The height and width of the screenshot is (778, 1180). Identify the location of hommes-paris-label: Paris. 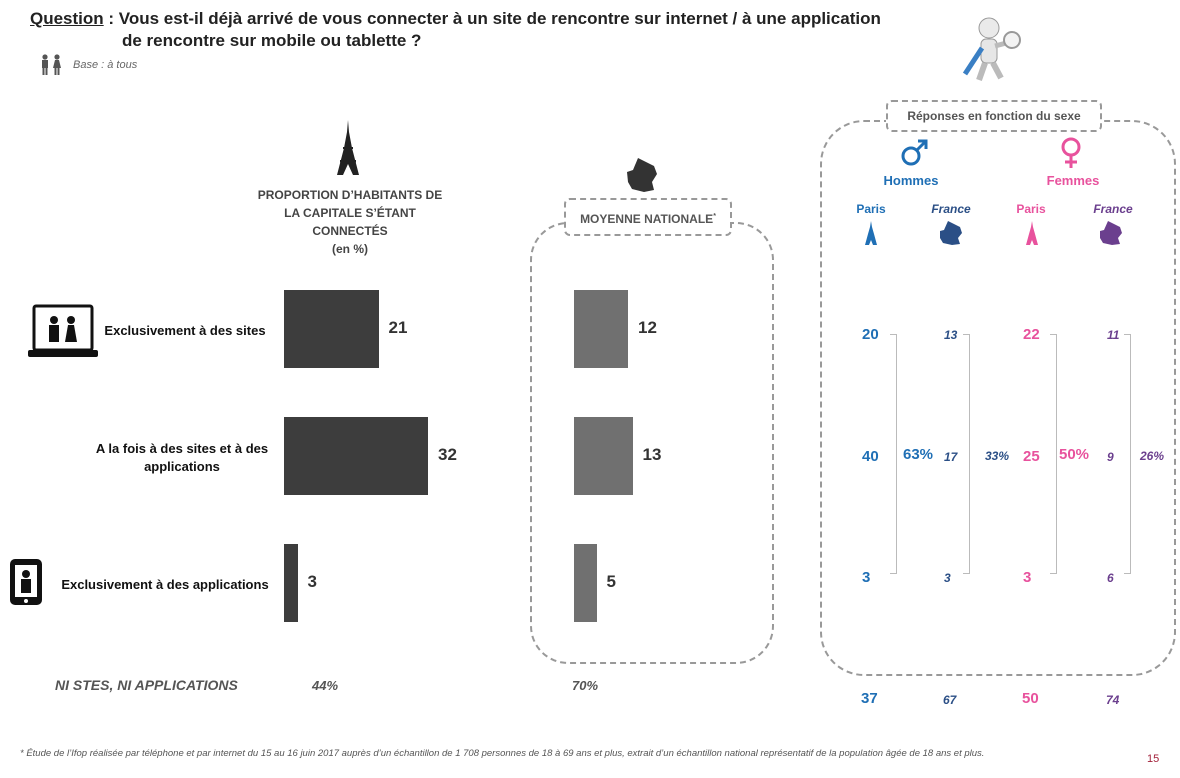
(871, 209).